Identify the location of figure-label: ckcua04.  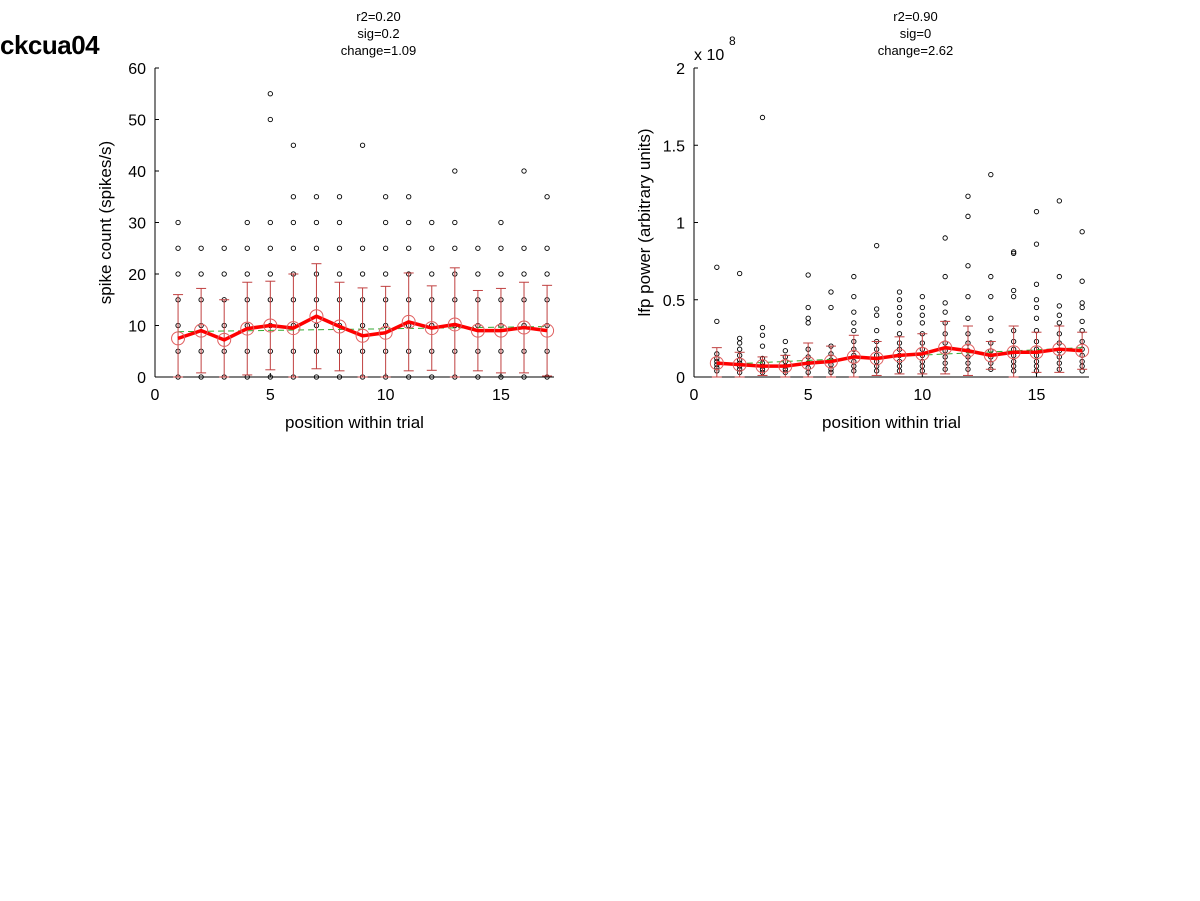
(50, 45).